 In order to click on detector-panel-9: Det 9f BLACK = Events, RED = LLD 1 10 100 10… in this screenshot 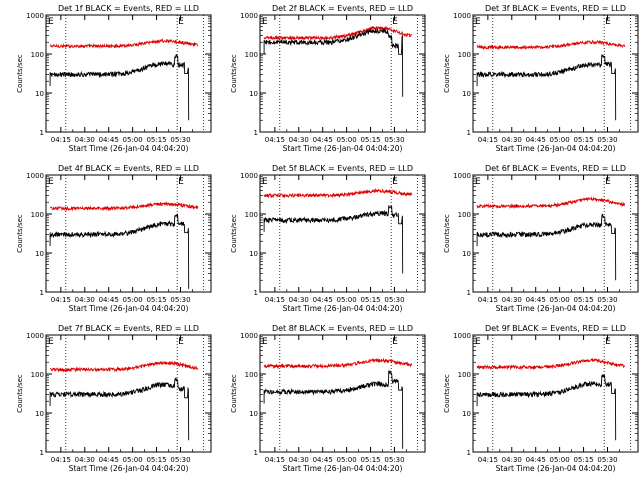, I will do `click(541, 398)`.